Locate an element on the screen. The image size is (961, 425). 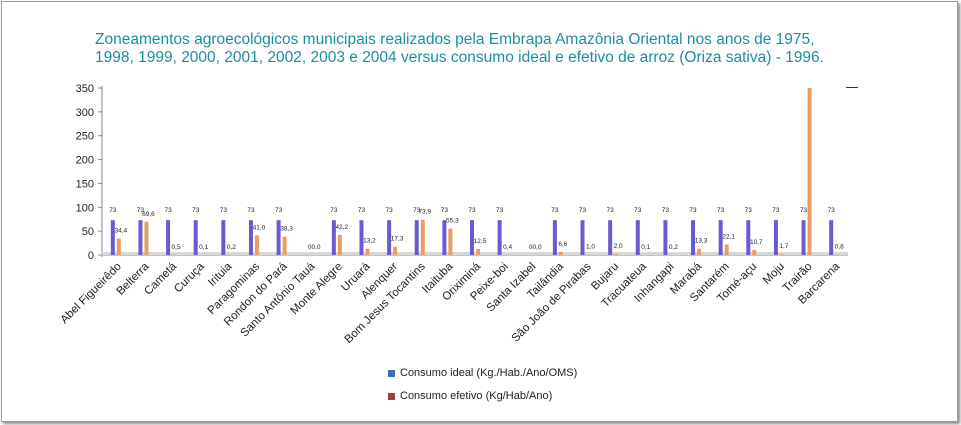
y-tick-label: 150 is located at coordinates (85, 184).